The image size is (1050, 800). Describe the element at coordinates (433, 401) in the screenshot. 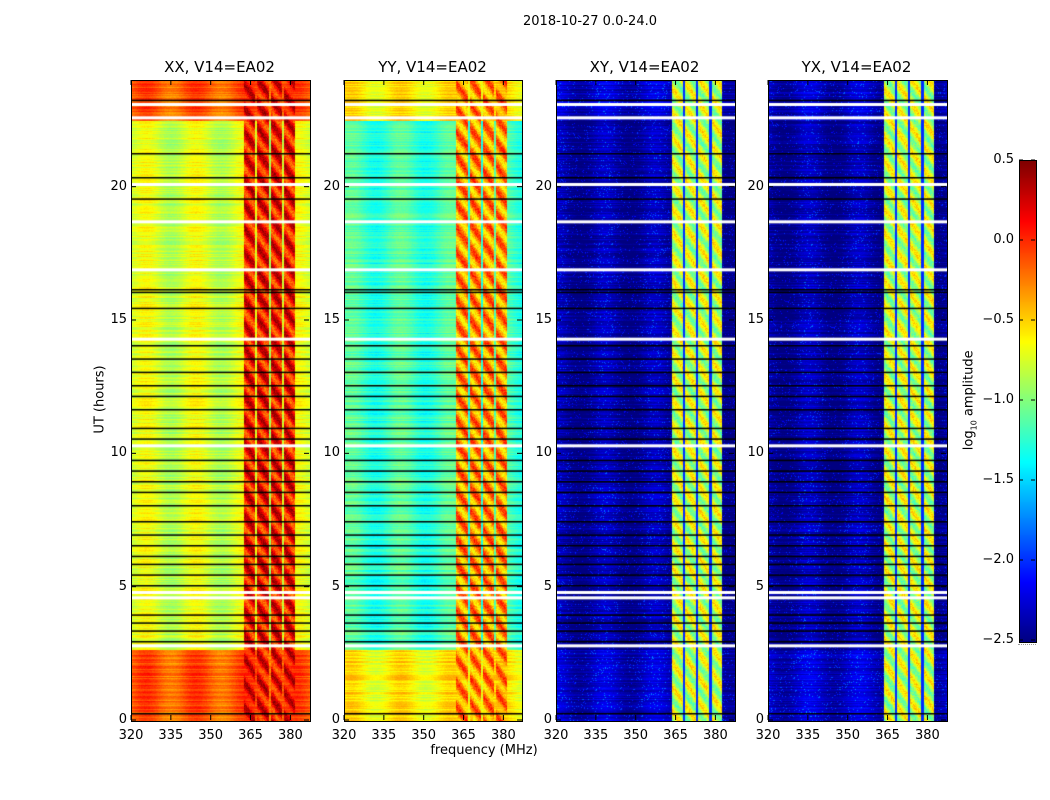

I see `heatmap-yy` at that location.